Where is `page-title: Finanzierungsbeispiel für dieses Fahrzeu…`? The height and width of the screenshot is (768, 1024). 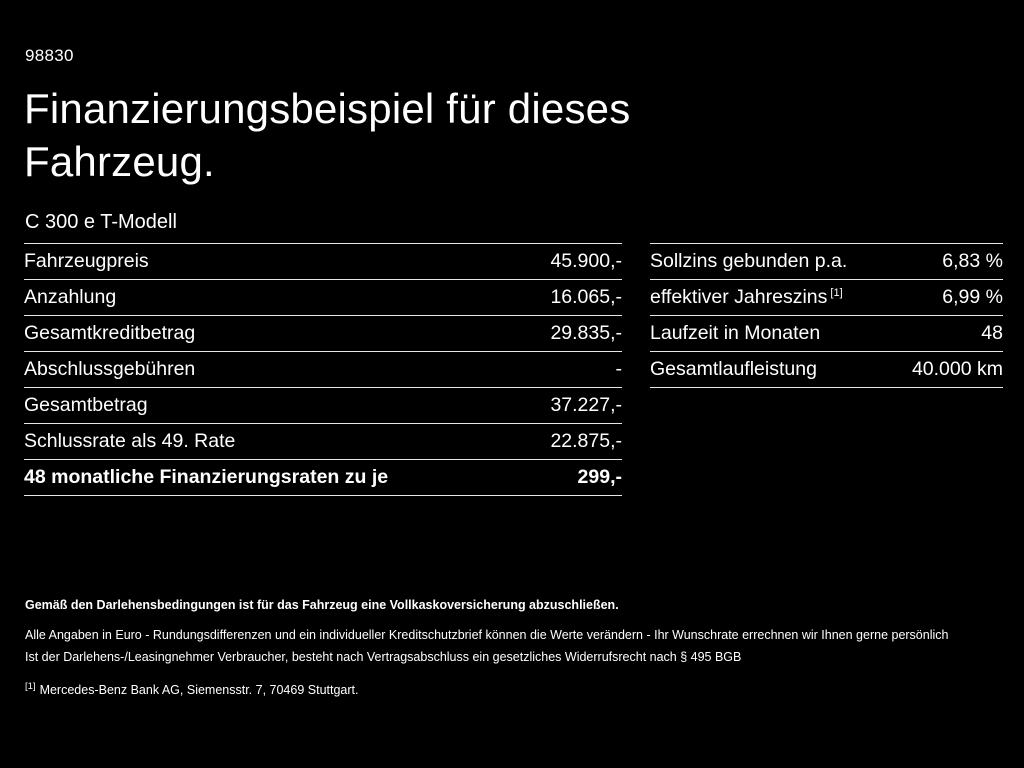 page-title: Finanzierungsbeispiel für dieses Fahrzeu… is located at coordinates (327, 135).